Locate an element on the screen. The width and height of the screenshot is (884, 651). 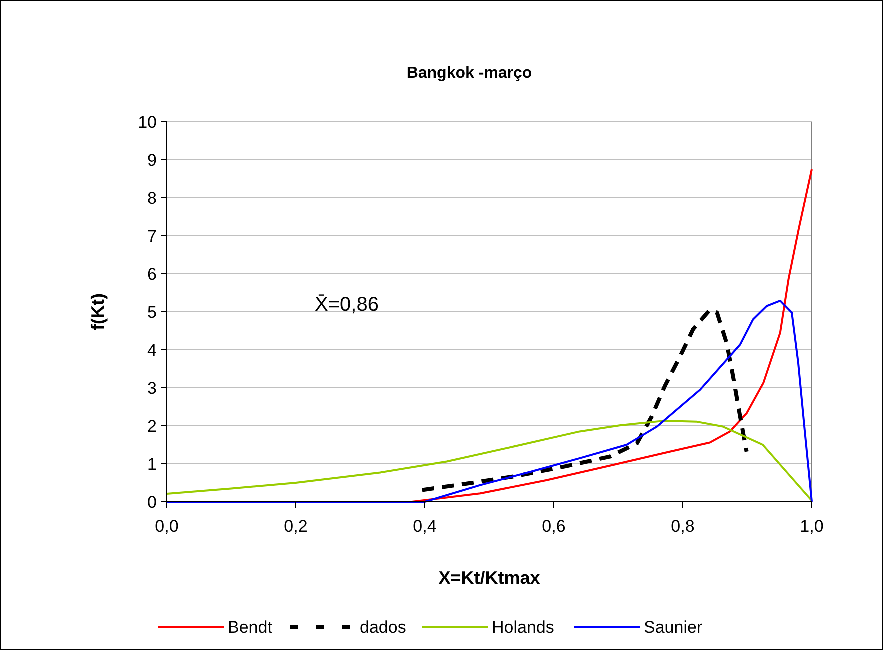
legend-label: Bendt is located at coordinates (250, 627).